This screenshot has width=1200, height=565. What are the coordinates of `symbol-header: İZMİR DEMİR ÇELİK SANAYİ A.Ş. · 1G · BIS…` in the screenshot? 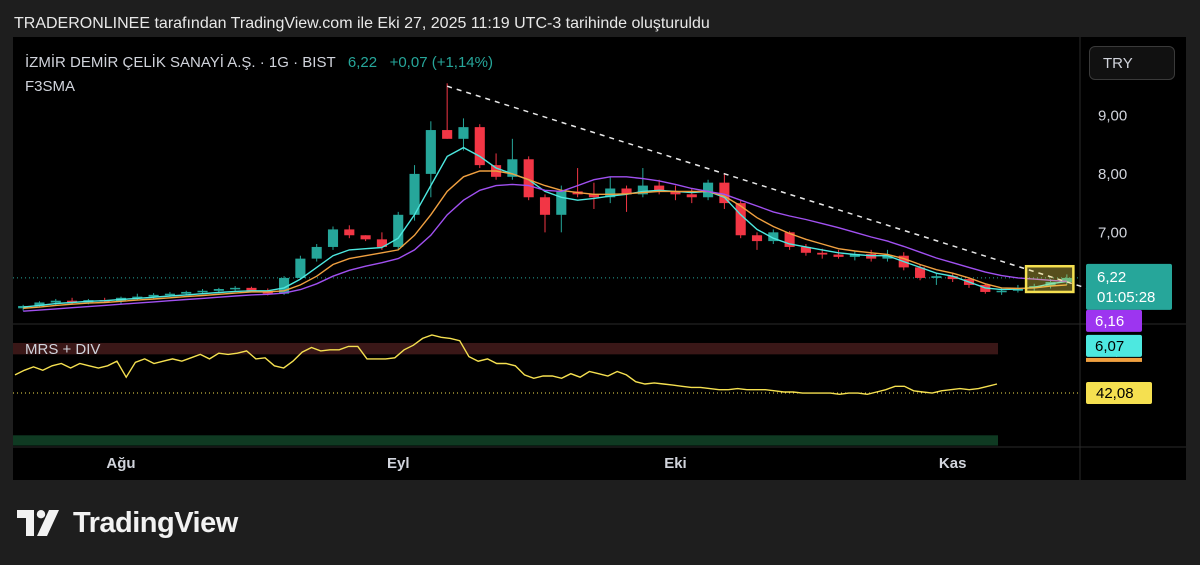 It's located at (259, 62).